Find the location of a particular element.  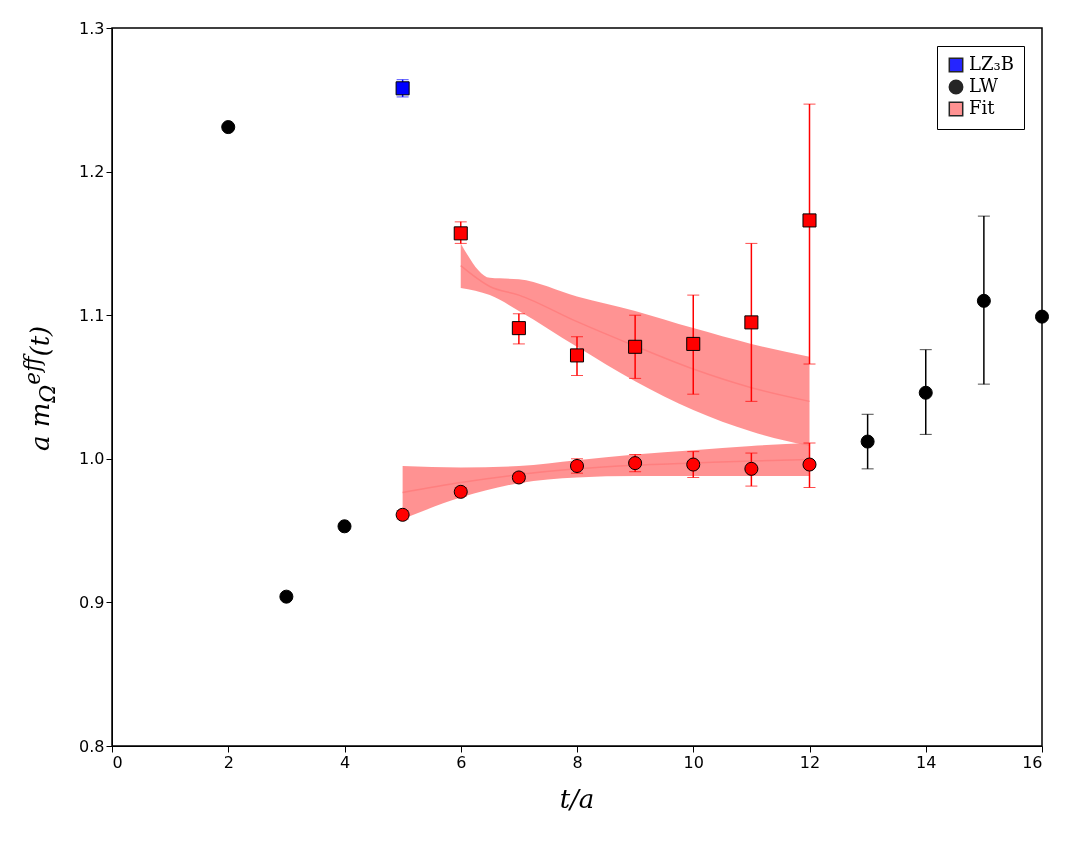

x-tick-label: 2 is located at coordinates (228, 762).